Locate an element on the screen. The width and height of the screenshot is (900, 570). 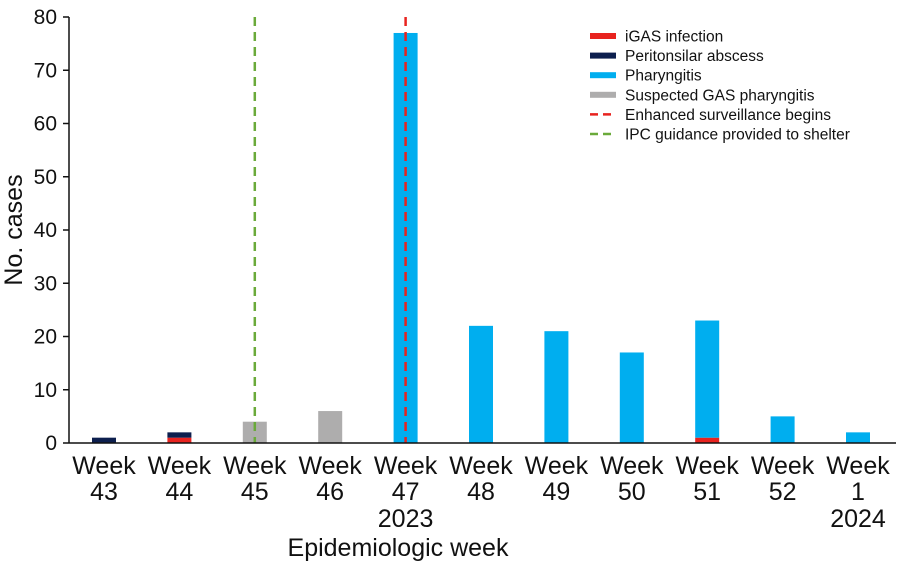
legend-swatch-peritonsilar-abscess is located at coordinates (603, 55).